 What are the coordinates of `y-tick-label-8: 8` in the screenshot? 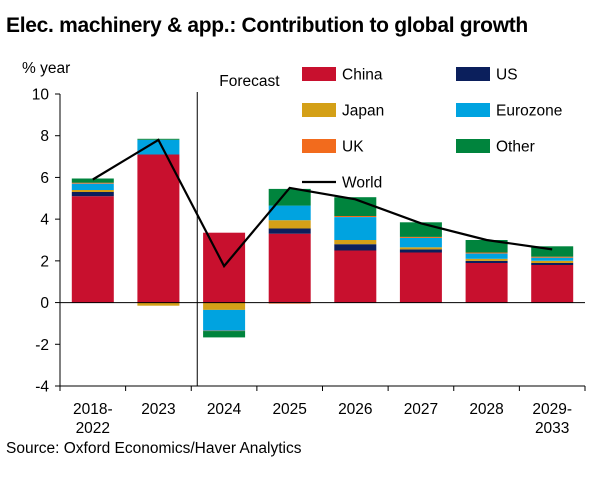 It's located at (44, 136).